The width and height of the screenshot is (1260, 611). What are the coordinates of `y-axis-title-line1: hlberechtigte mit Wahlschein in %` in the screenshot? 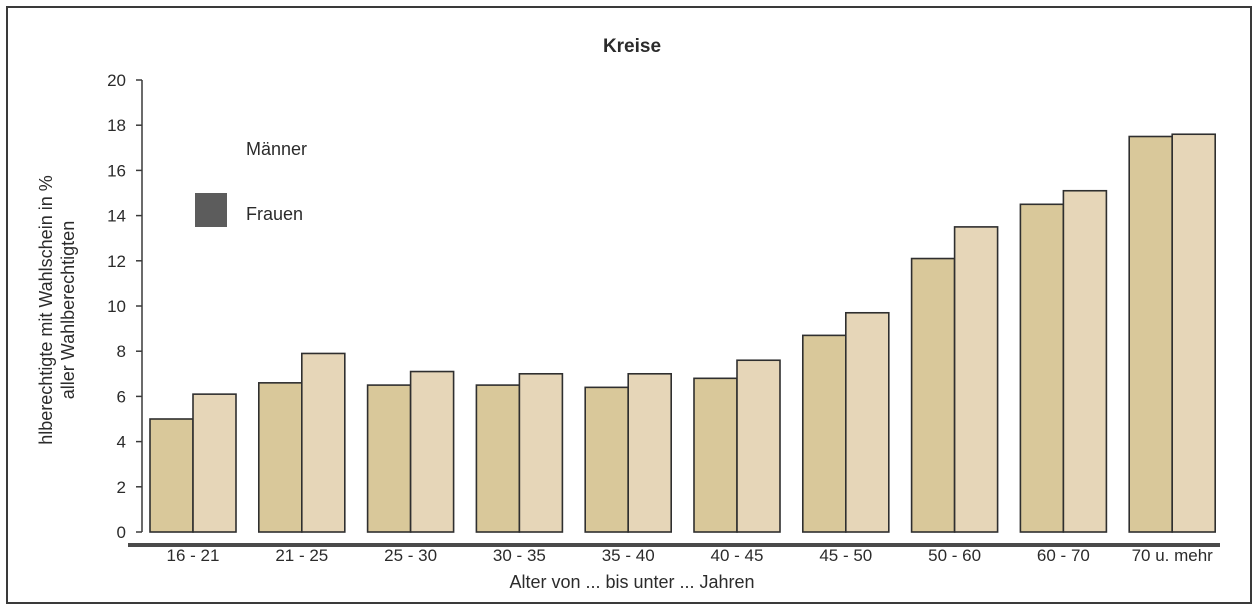 It's located at (46, 309).